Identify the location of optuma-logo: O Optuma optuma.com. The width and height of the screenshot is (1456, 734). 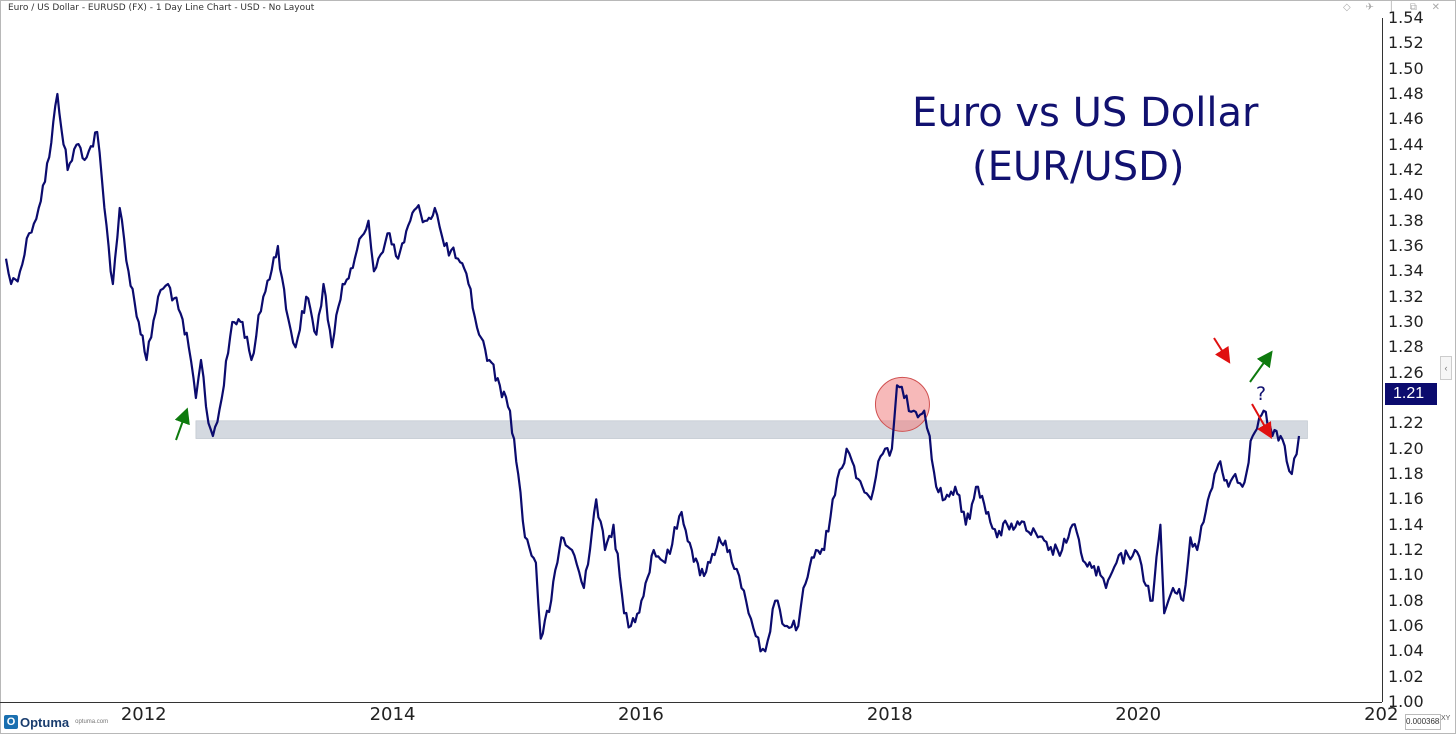
(56, 722).